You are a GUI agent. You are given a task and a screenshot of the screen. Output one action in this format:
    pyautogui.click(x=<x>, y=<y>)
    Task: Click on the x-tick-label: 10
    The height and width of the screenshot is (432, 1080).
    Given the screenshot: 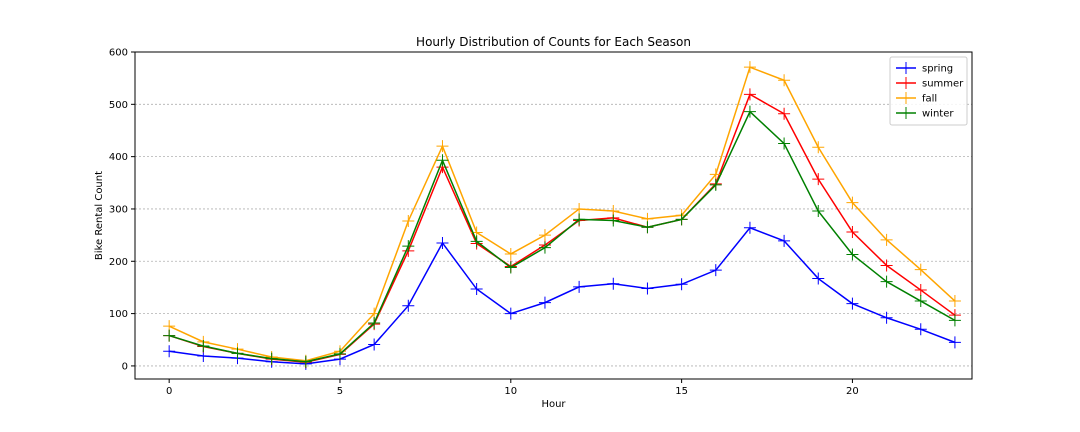 What is the action you would take?
    pyautogui.click(x=510, y=391)
    